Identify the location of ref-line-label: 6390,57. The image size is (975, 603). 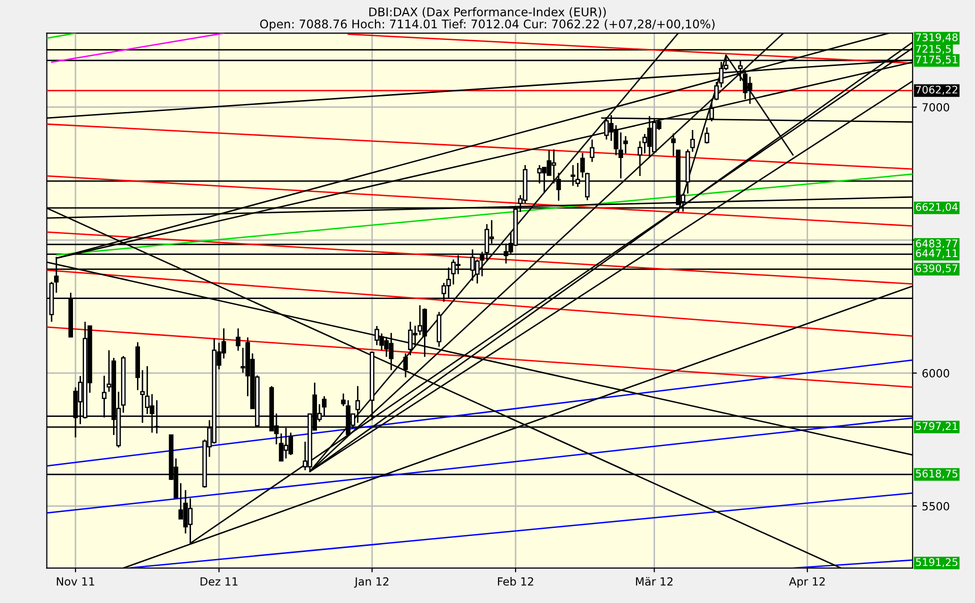
(937, 269).